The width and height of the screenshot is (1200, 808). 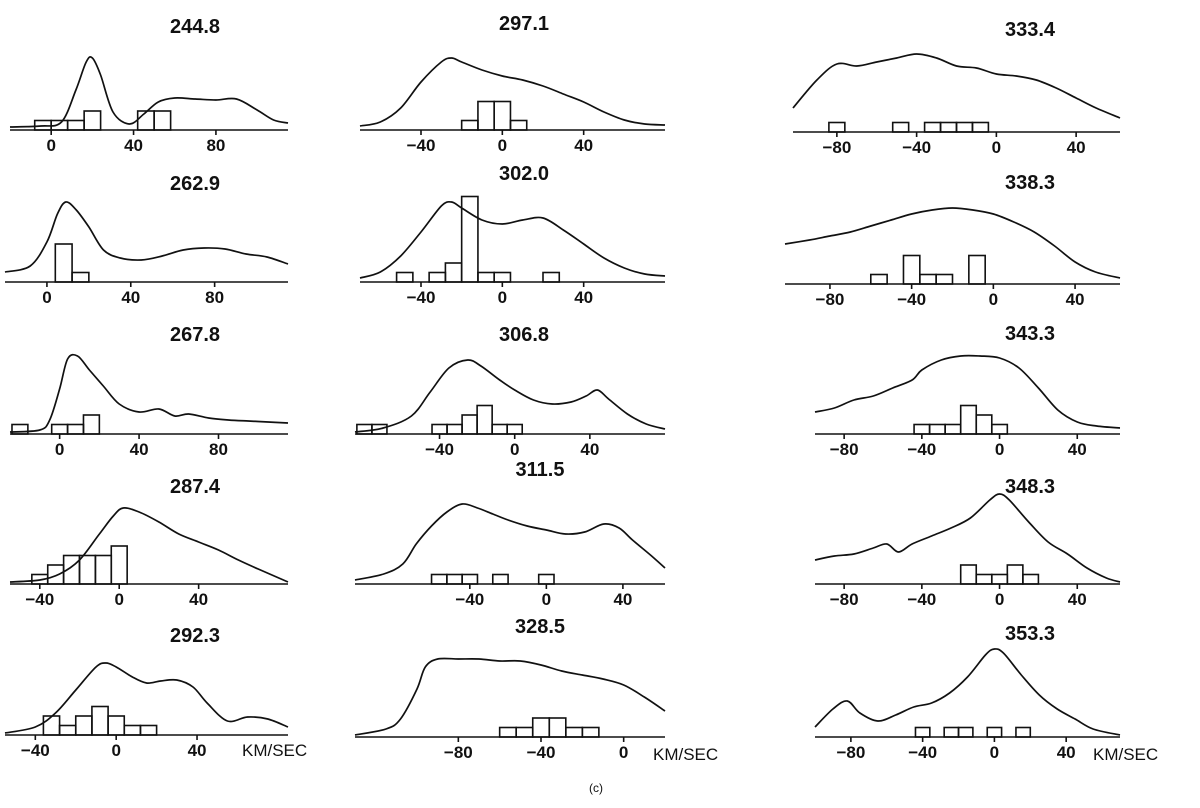 What do you see at coordinates (195, 27) in the screenshot?
I see `panel-title: 244.8` at bounding box center [195, 27].